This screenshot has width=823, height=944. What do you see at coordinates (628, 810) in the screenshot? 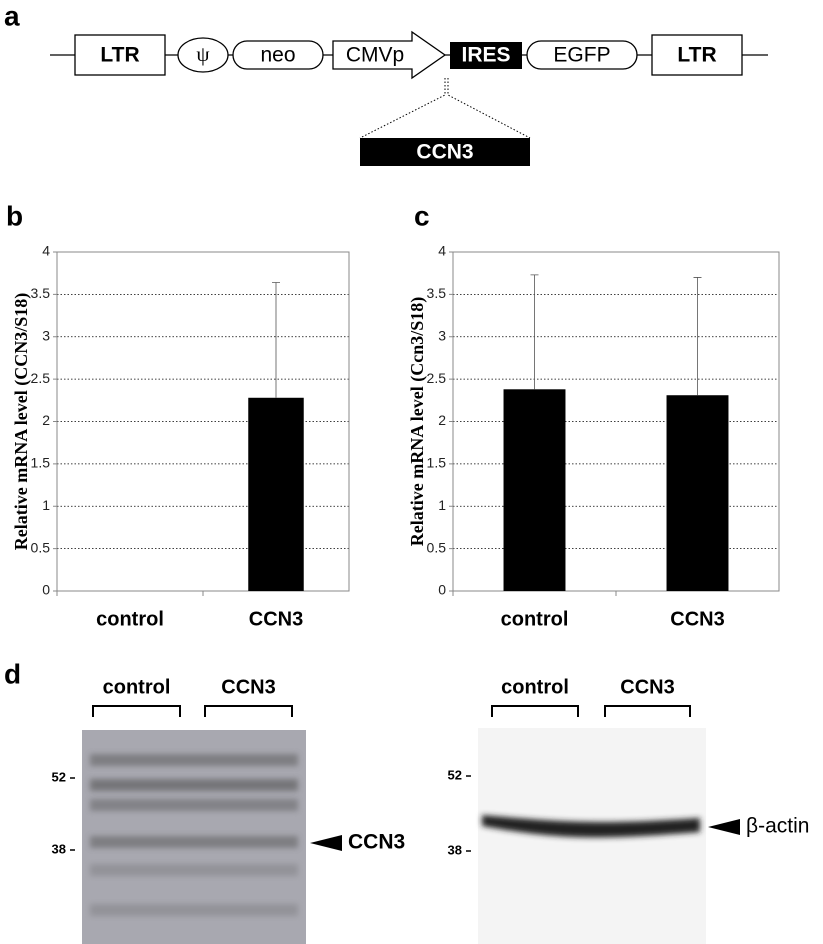
I see `blot-panel: control CCN3 52 38 β-actin` at bounding box center [628, 810].